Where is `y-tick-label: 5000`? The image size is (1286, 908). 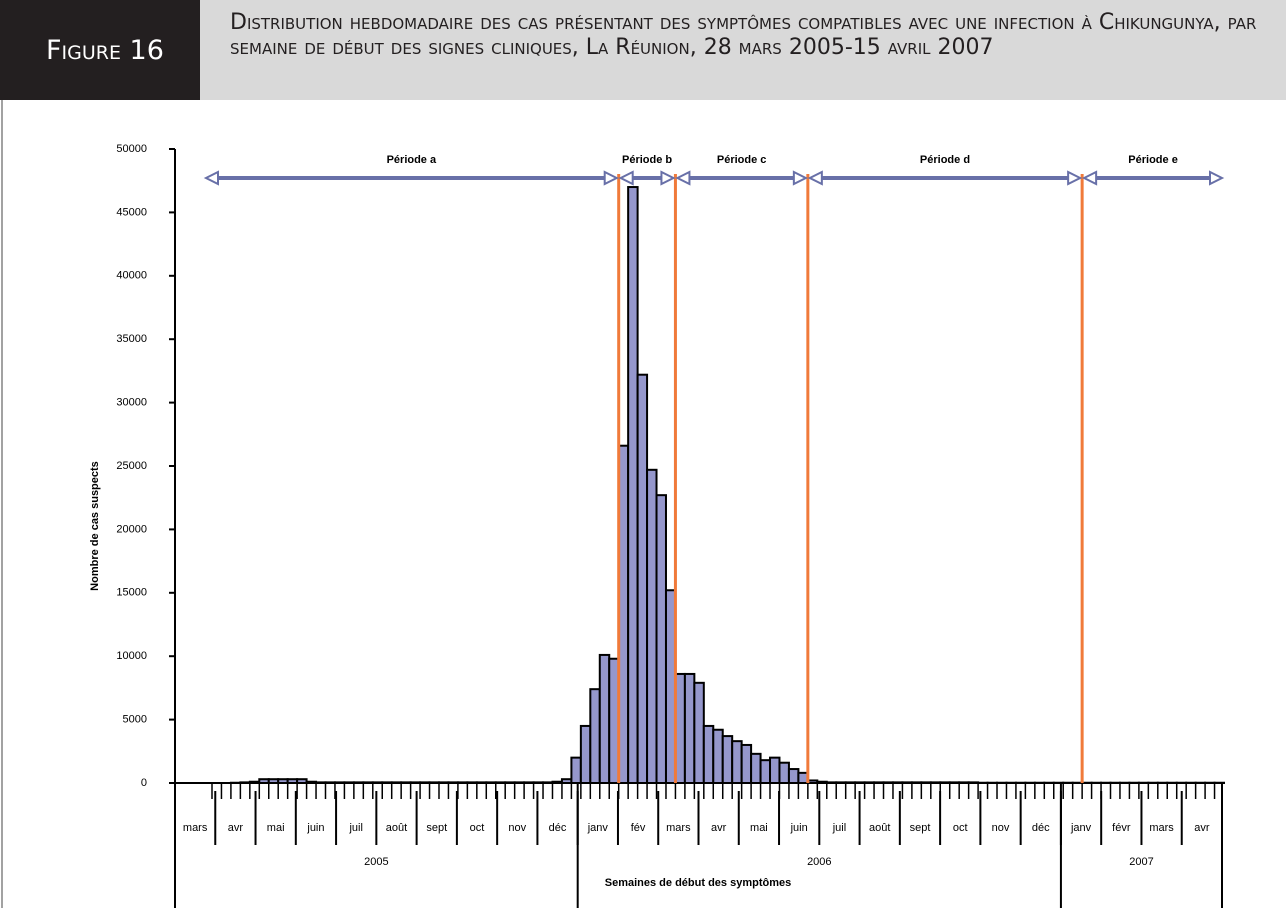 y-tick-label: 5000 is located at coordinates (135, 720).